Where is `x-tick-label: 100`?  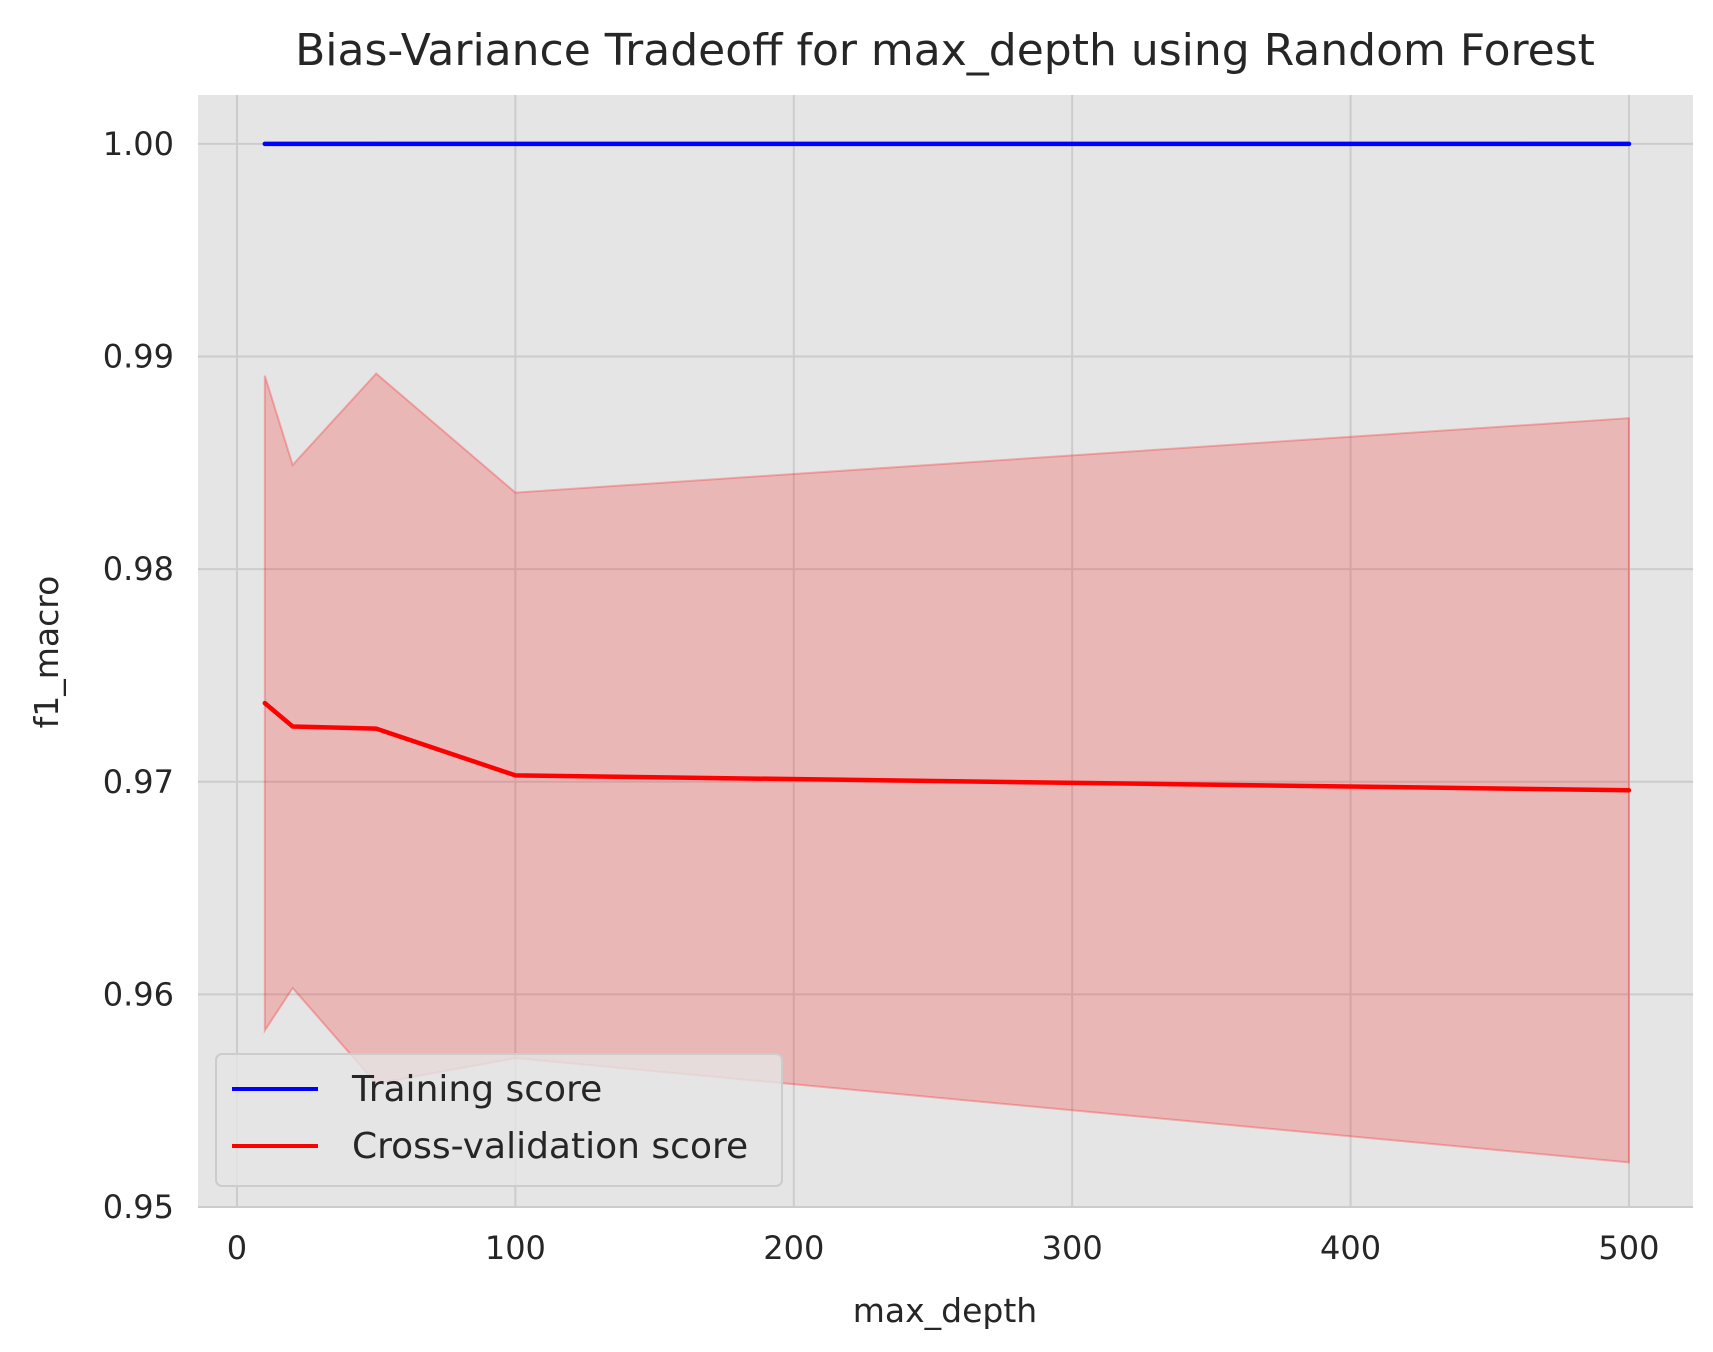 x-tick-label: 100 is located at coordinates (515, 1248).